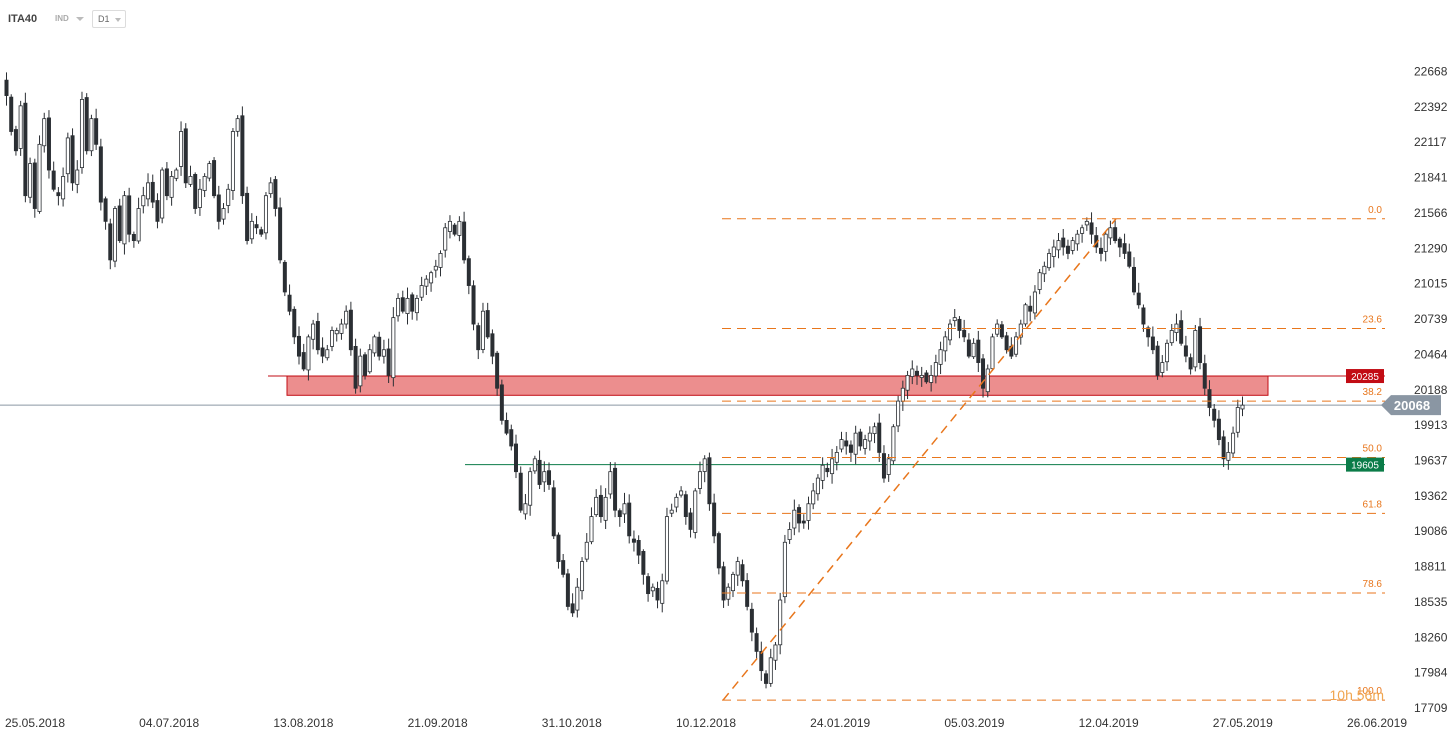 This screenshot has width=1453, height=740. What do you see at coordinates (1431, 637) in the screenshot?
I see `y-tick-label: 18260` at bounding box center [1431, 637].